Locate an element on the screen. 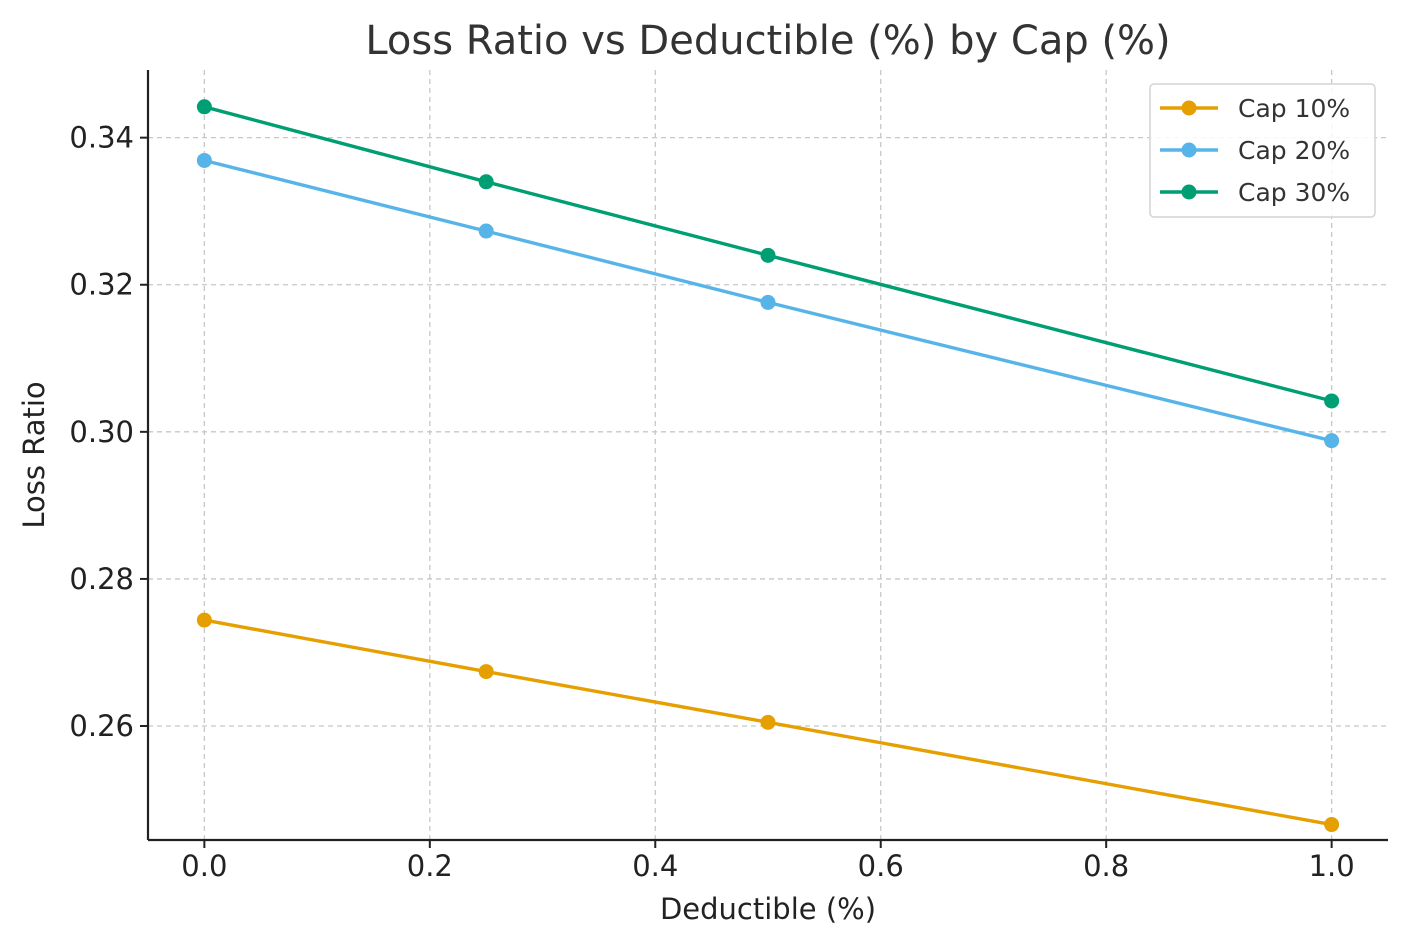  x-tick-label: 0.8 is located at coordinates (1106, 866).